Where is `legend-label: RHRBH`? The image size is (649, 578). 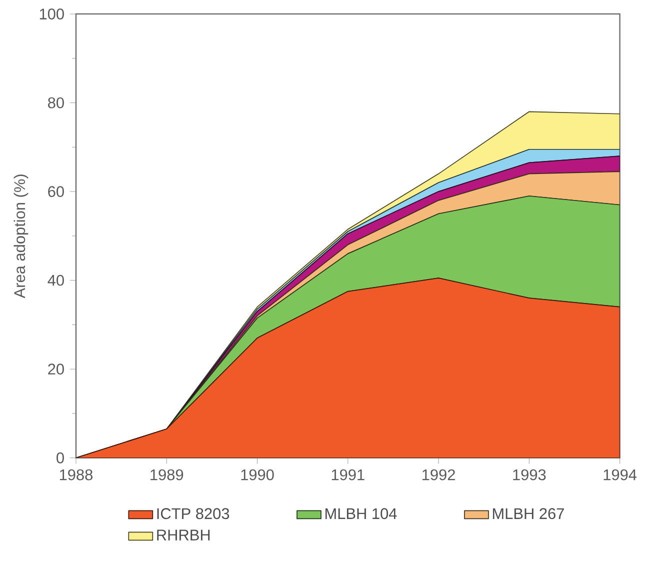 legend-label: RHRBH is located at coordinates (183, 535).